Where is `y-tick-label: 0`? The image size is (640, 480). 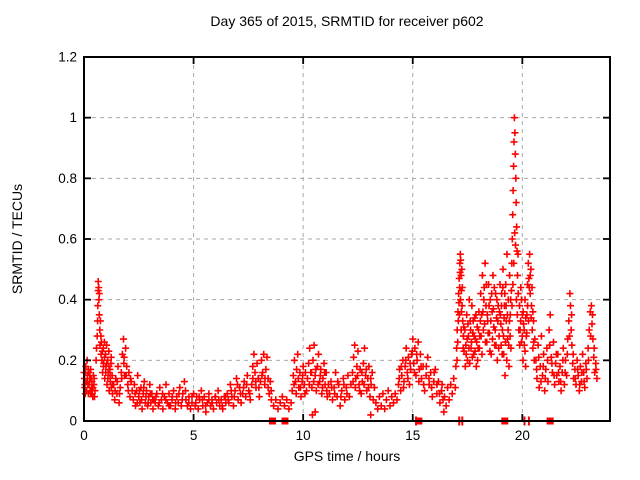
y-tick-label: 0 is located at coordinates (73, 421).